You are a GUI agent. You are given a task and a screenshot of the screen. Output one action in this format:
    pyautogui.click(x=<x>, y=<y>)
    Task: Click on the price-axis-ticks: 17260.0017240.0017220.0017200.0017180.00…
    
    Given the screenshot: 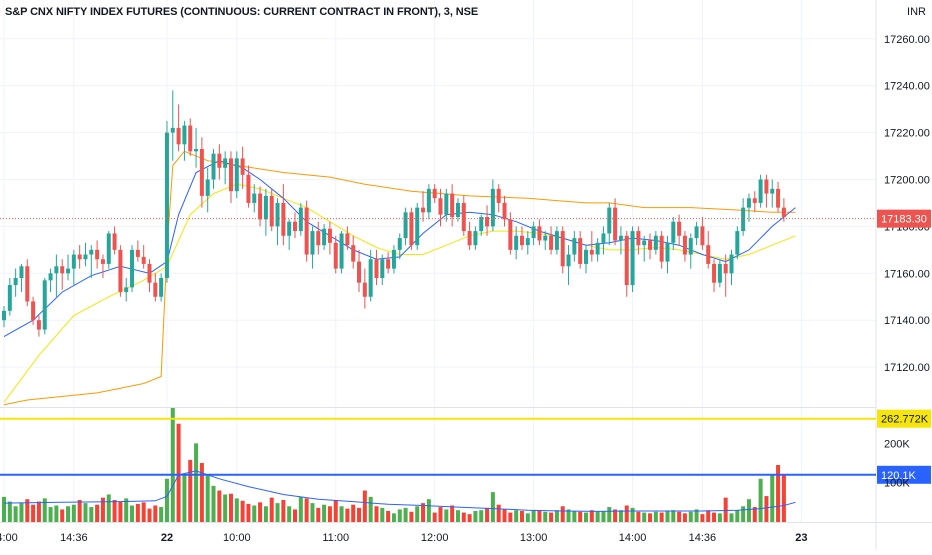 What is the action you would take?
    pyautogui.click(x=907, y=204)
    